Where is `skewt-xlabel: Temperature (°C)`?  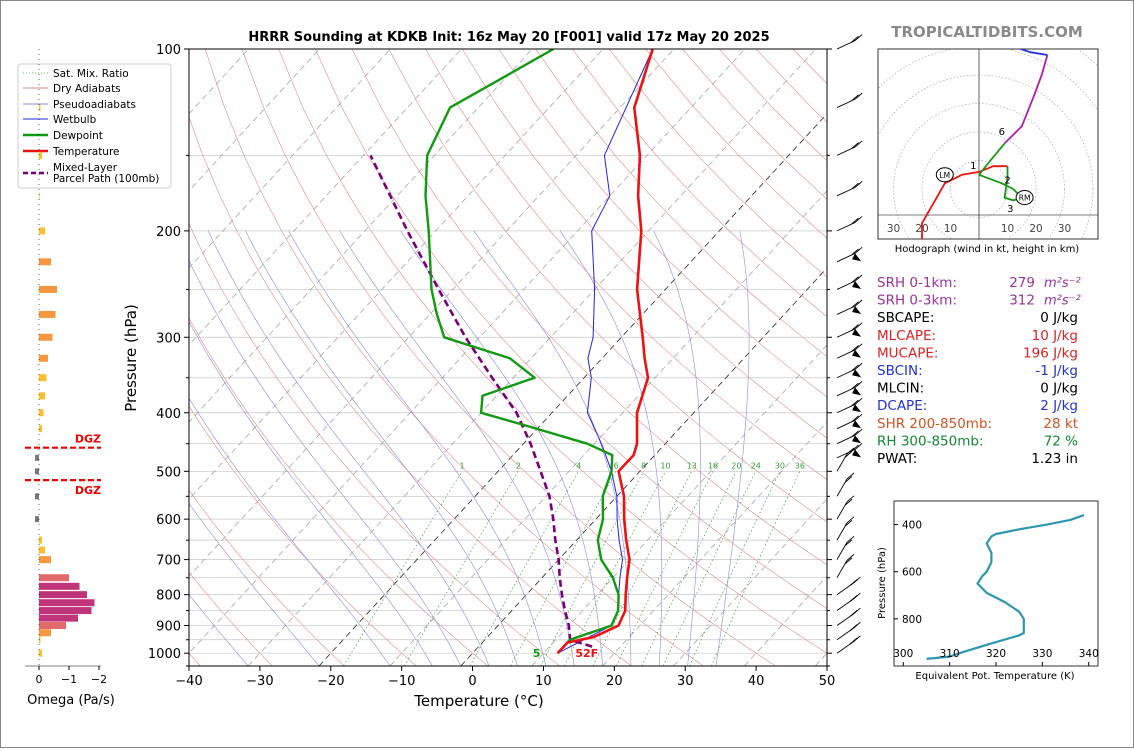 skewt-xlabel: Temperature (°C) is located at coordinates (478, 701).